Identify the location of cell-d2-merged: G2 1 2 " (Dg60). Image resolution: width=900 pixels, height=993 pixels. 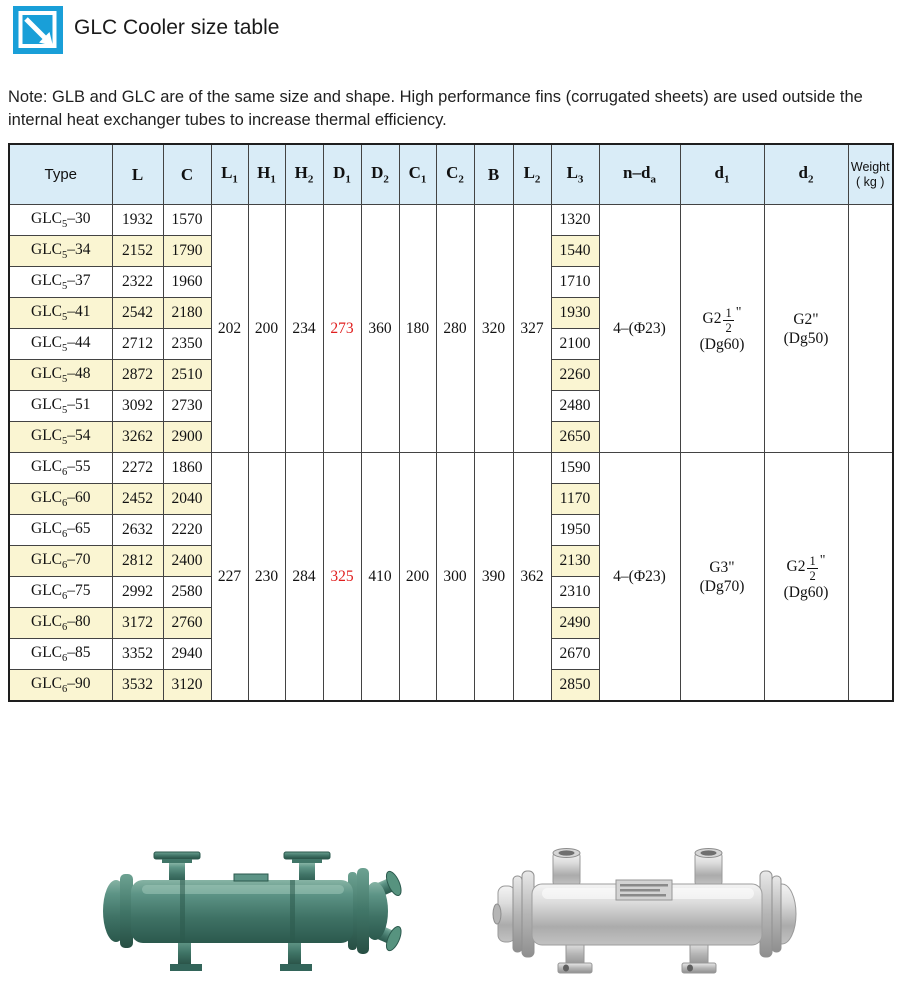
(806, 577).